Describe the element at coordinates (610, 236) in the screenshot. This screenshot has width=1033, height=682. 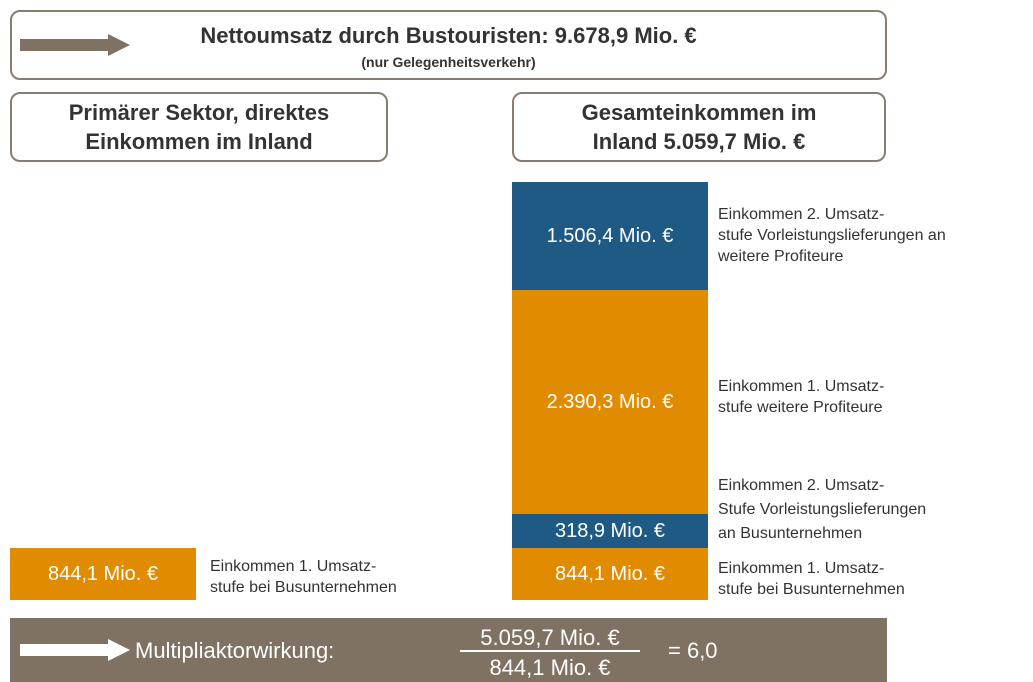
I see `block: 1.506,4 Mio. €` at that location.